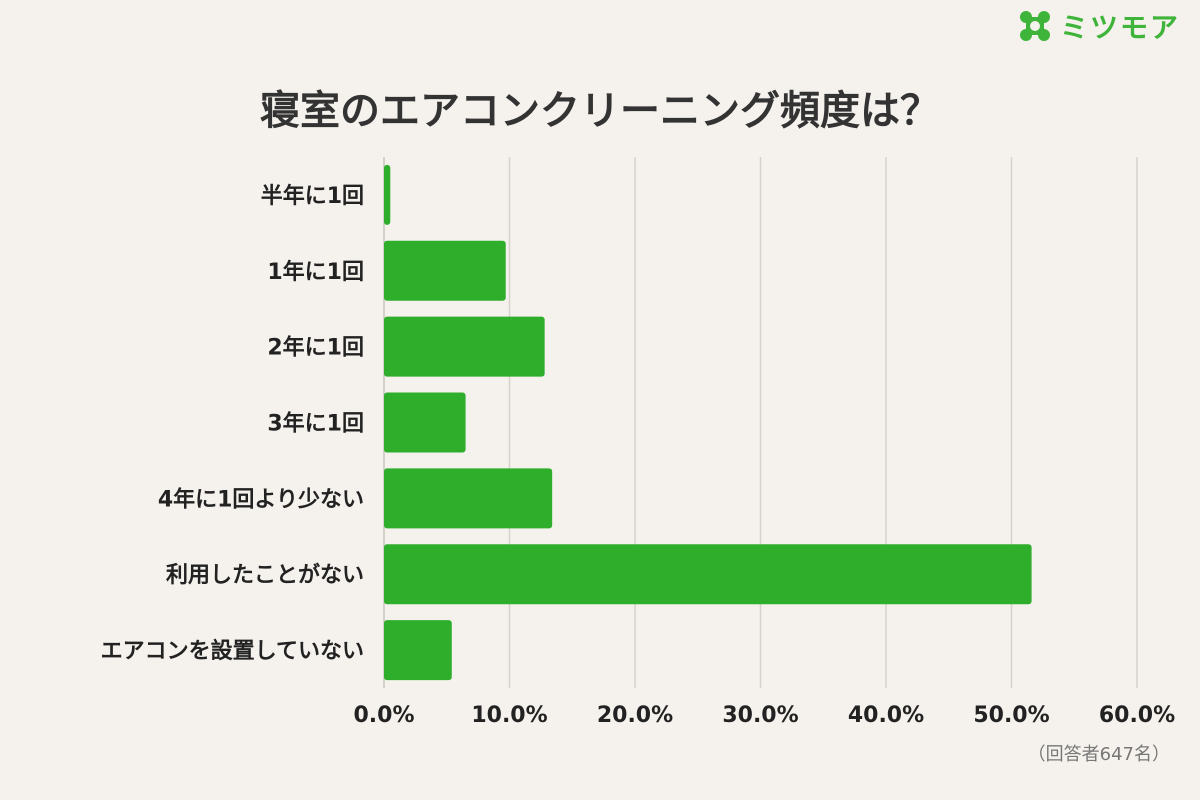  What do you see at coordinates (886, 715) in the screenshot?
I see `x-tick-label: 40.0%` at bounding box center [886, 715].